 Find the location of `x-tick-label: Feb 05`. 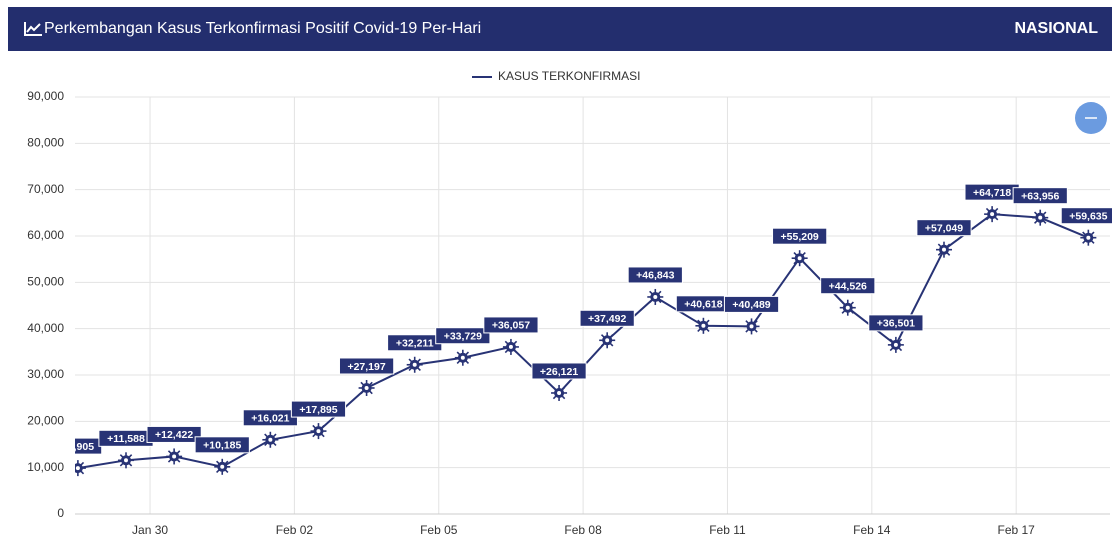

x-tick-label: Feb 05 is located at coordinates (439, 530).